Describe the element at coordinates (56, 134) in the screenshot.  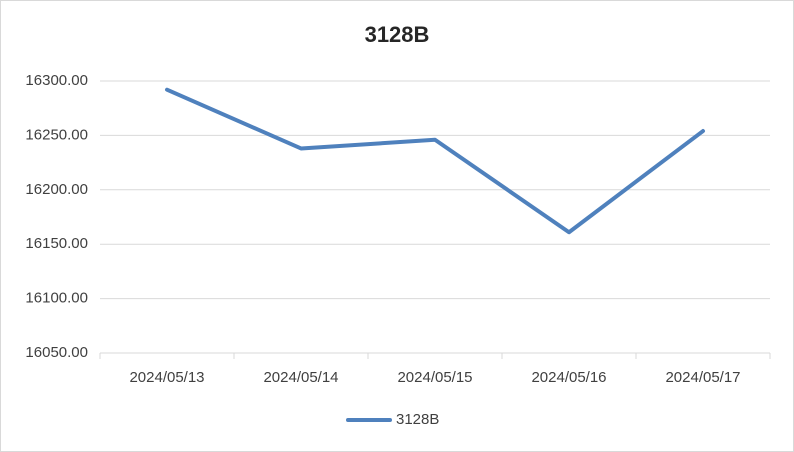
I see `y-tick-label: 16250.00` at that location.